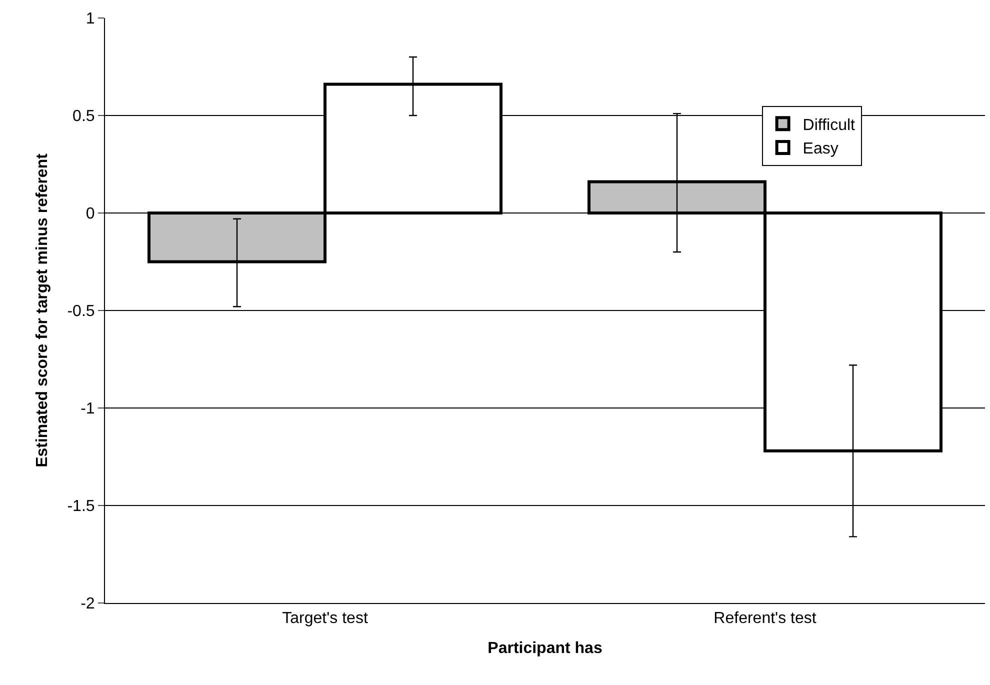 The width and height of the screenshot is (990, 685). I want to click on legend-label: Easy, so click(820, 149).